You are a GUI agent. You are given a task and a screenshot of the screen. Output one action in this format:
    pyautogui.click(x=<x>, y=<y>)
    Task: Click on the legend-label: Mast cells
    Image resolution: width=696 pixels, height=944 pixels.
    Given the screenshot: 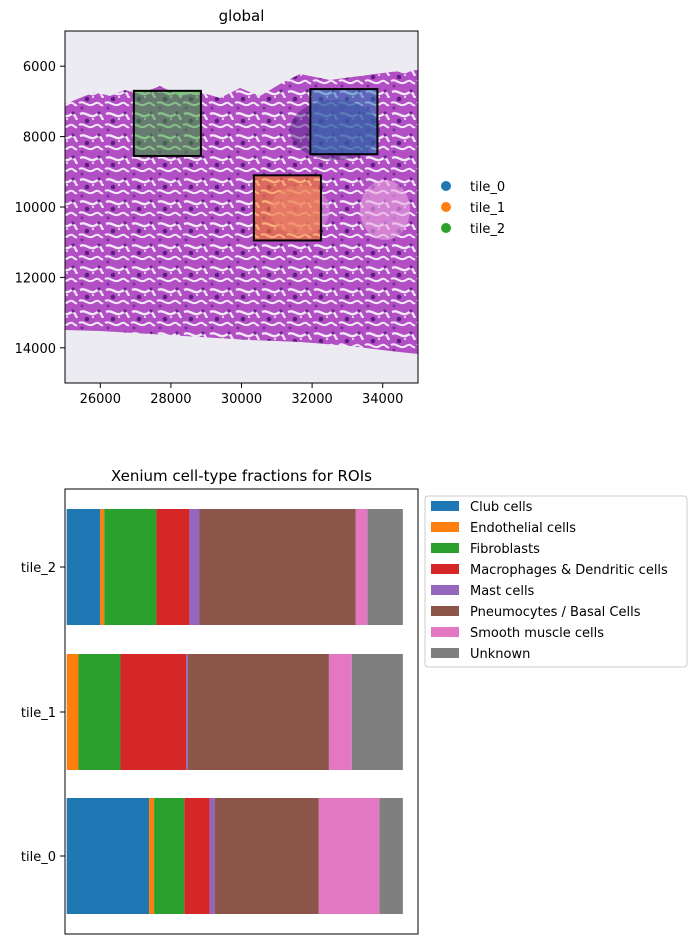 What is the action you would take?
    pyautogui.click(x=502, y=591)
    